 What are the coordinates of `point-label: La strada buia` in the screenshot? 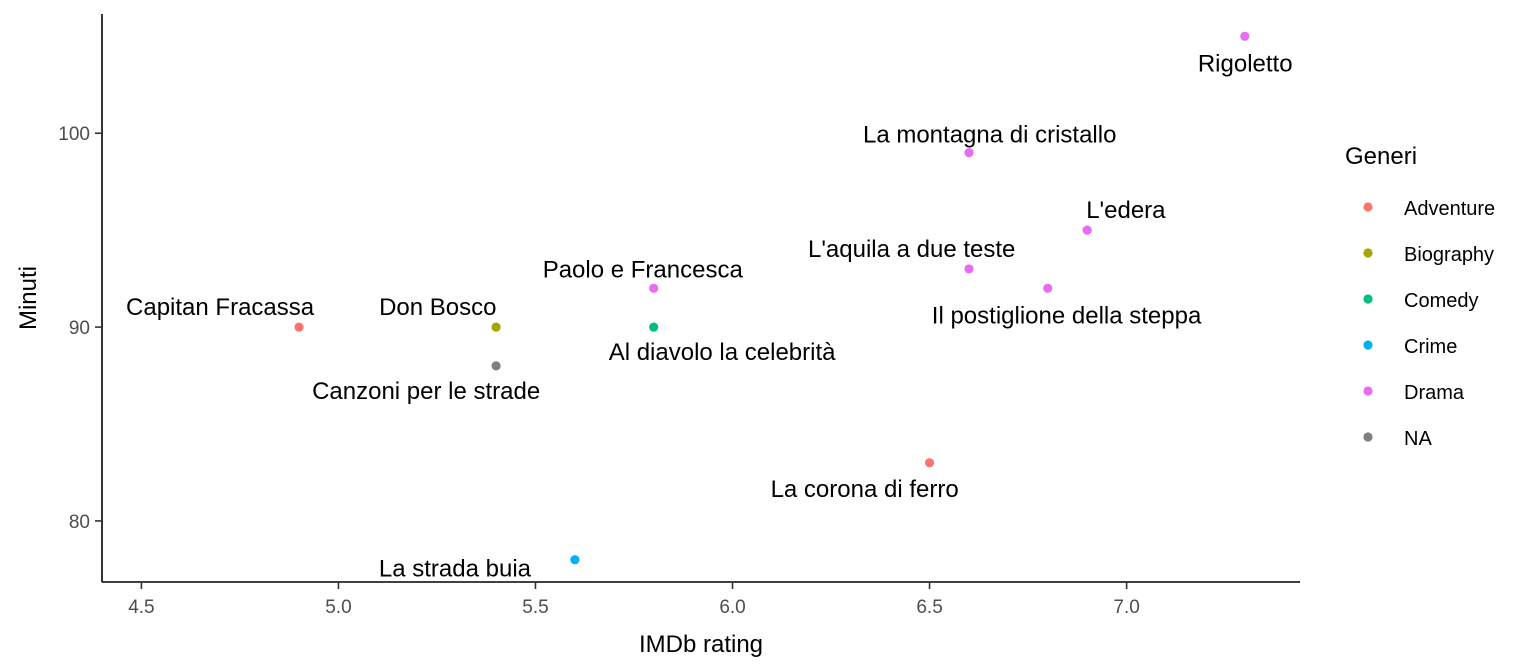 It's located at (455, 569).